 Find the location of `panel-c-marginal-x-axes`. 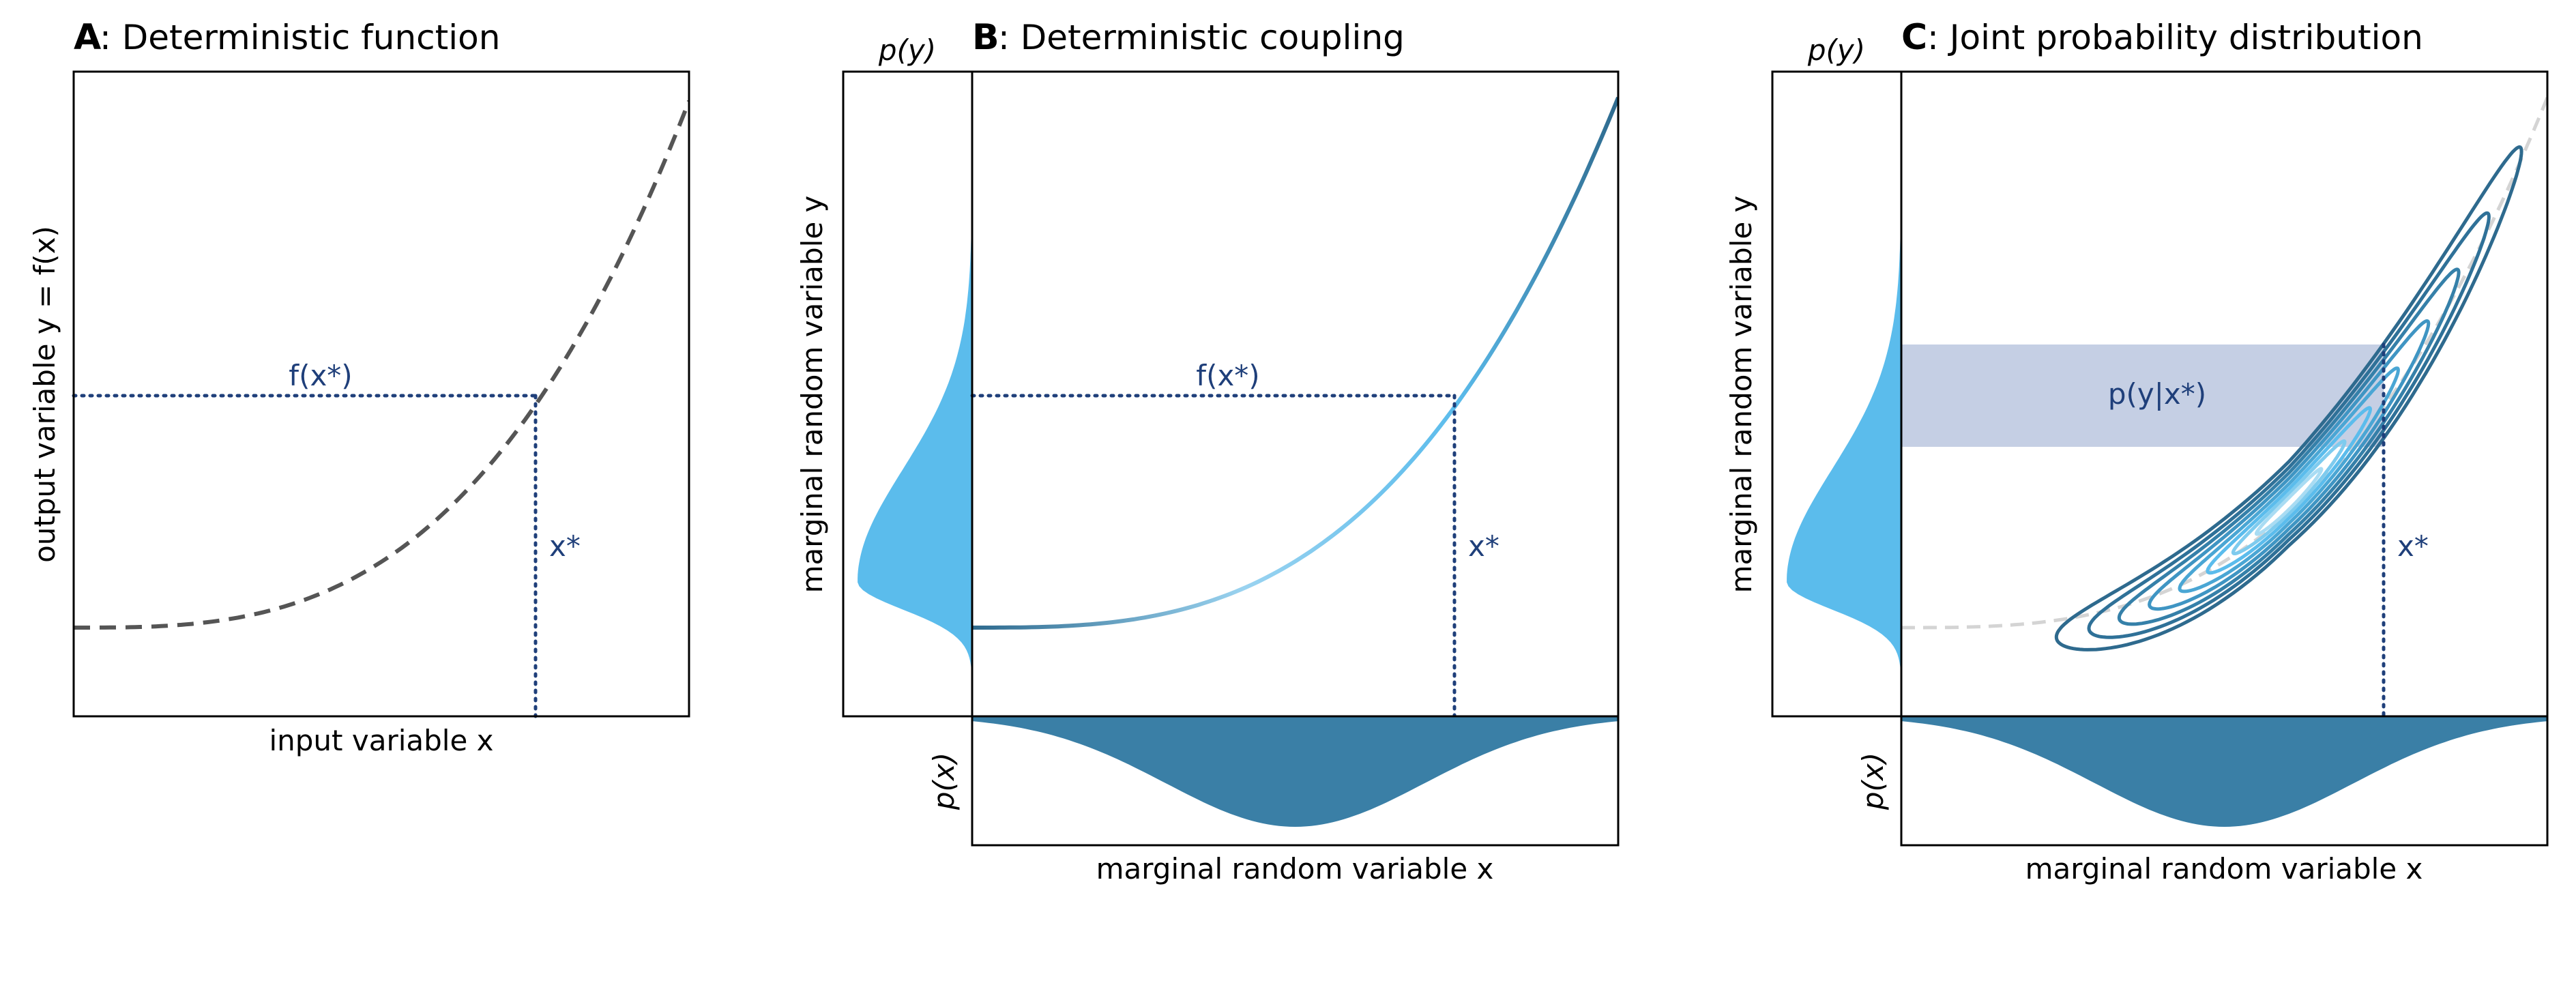

panel-c-marginal-x-axes is located at coordinates (2224, 781).